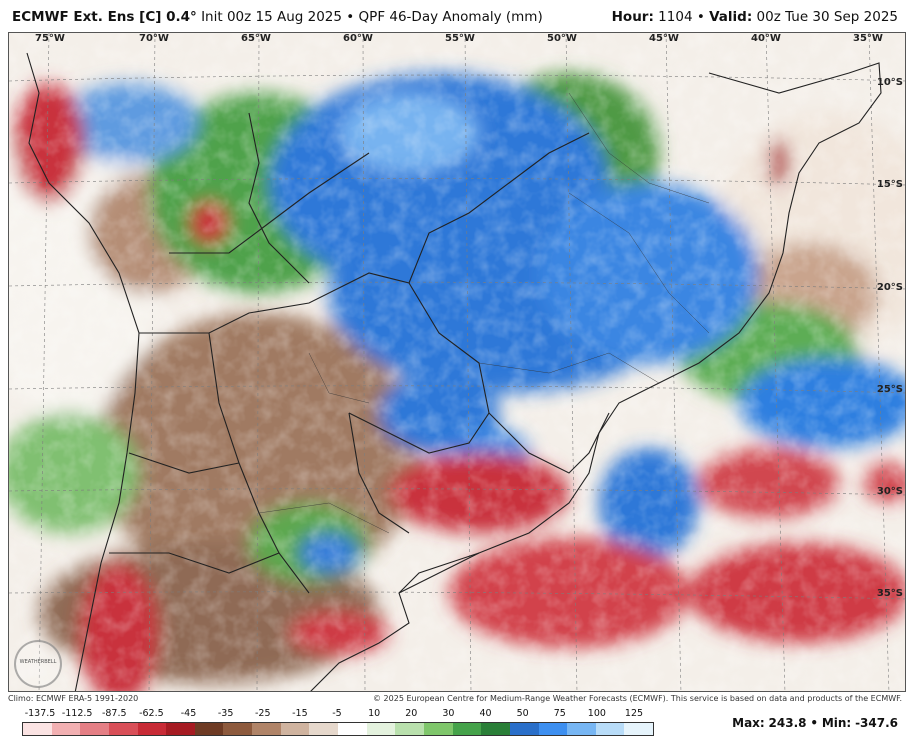 Image resolution: width=914 pixels, height=750 pixels. I want to click on colorbar, so click(338, 729).